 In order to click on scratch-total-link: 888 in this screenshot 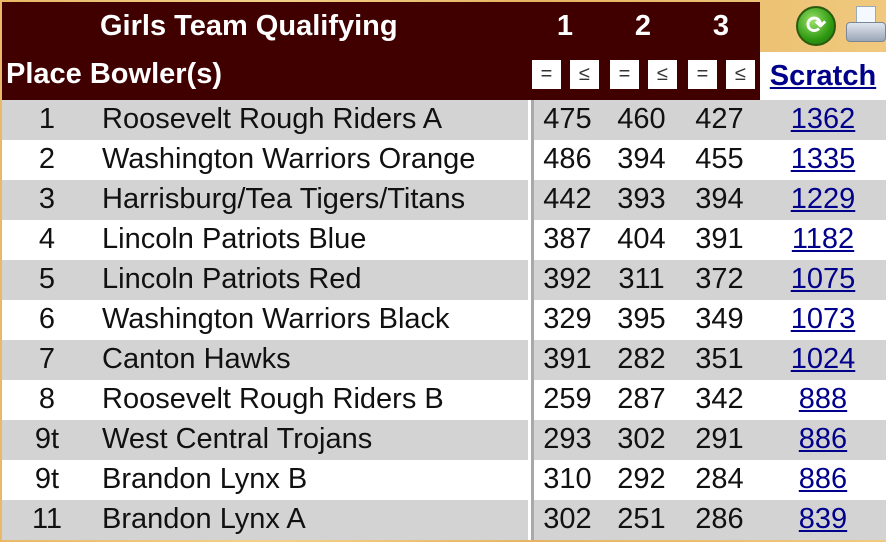, I will do `click(823, 399)`.